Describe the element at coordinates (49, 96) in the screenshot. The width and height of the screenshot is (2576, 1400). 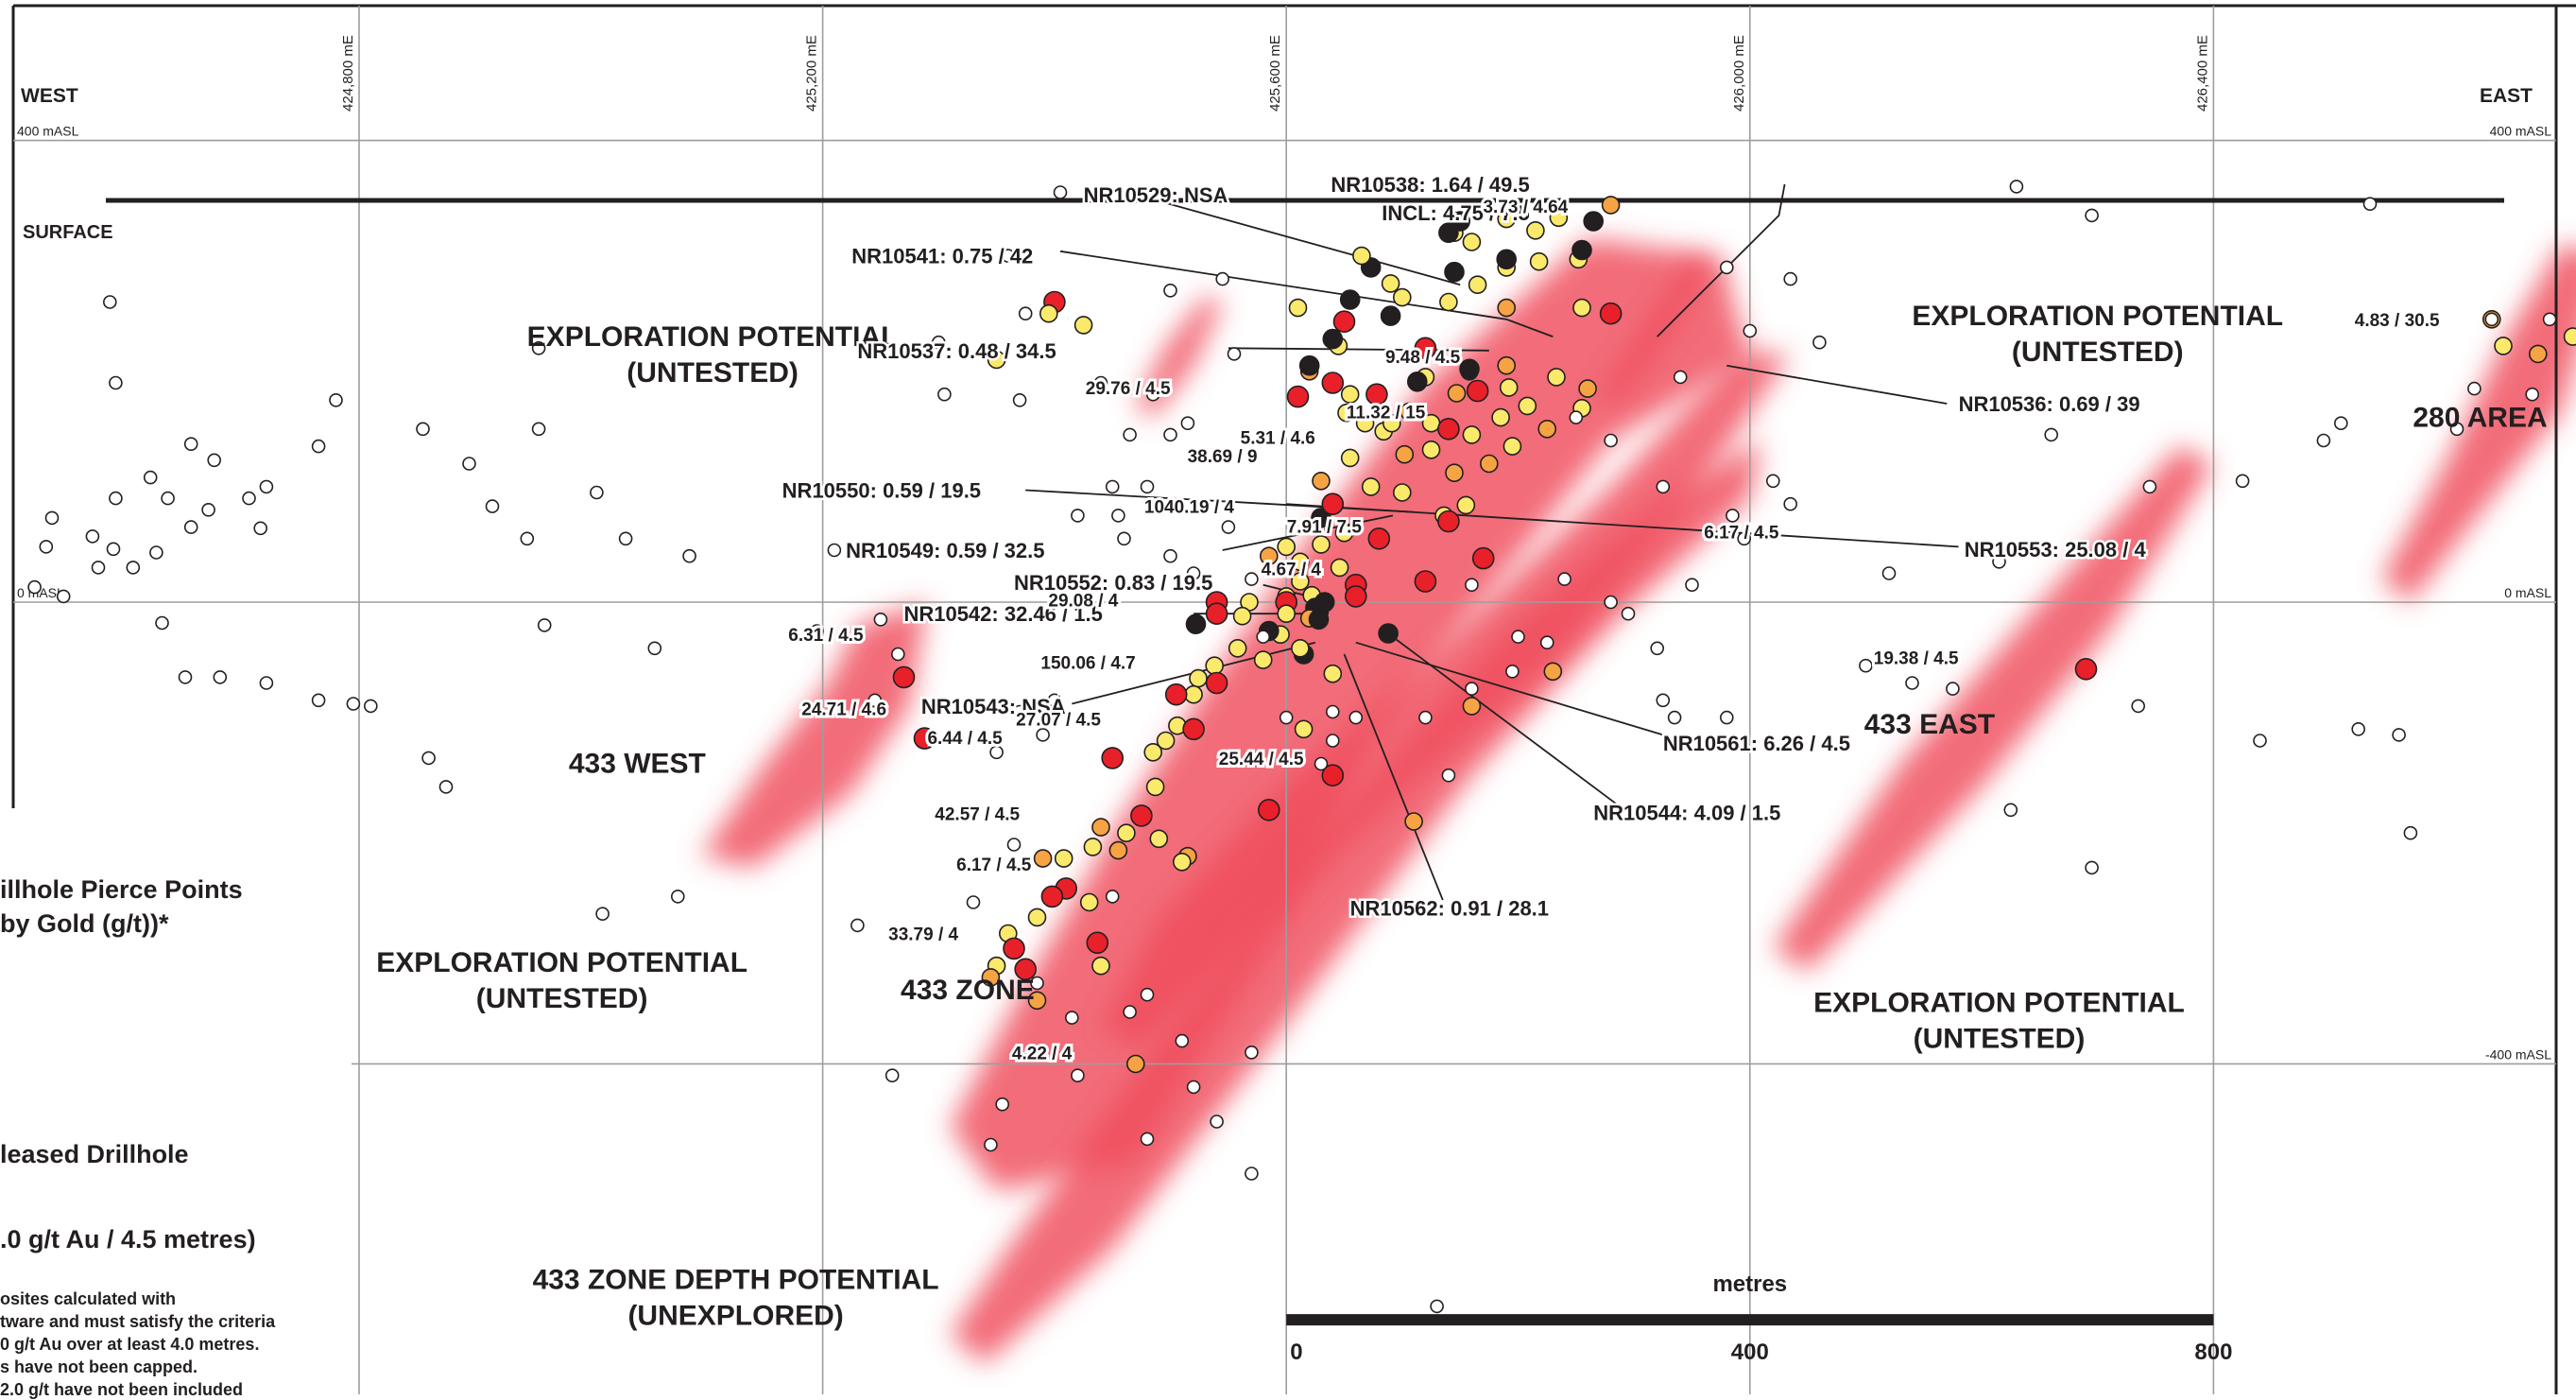
I see `west-label: WEST` at that location.